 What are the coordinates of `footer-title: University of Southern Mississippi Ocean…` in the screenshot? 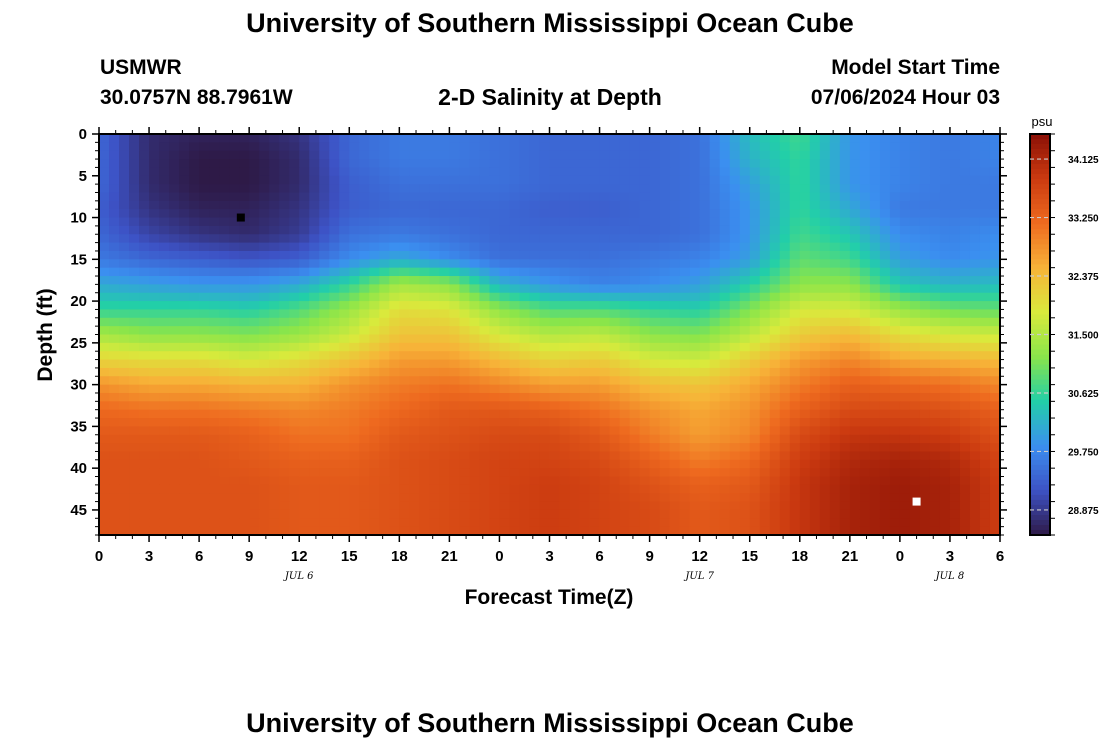 It's located at (550, 723).